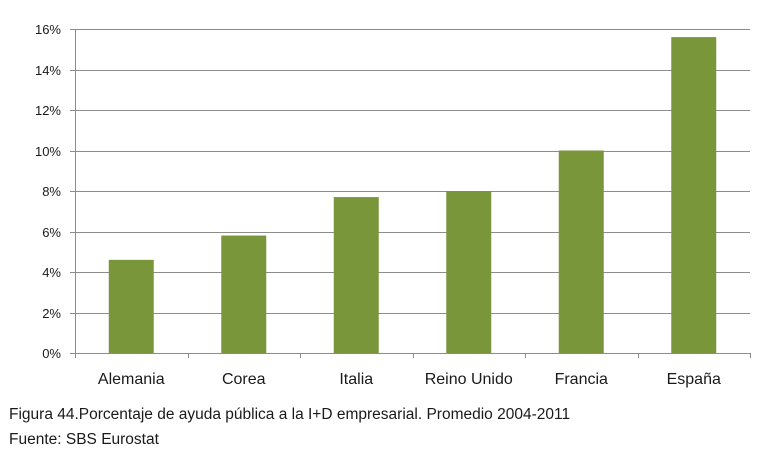 This screenshot has height=456, width=769. I want to click on y-tick-label: 4%, so click(51, 272).